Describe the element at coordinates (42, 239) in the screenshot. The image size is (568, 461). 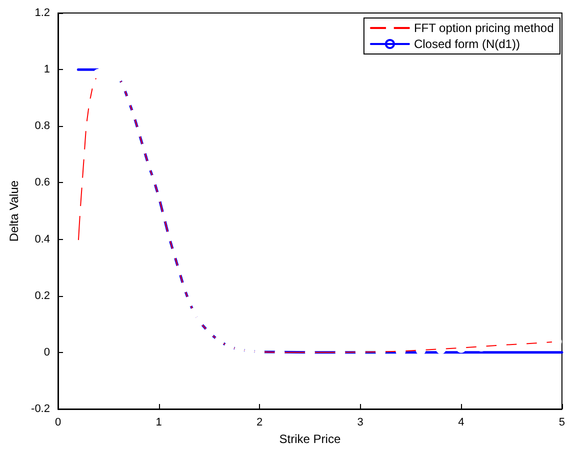
I see `y-tick-label: 0.4` at that location.